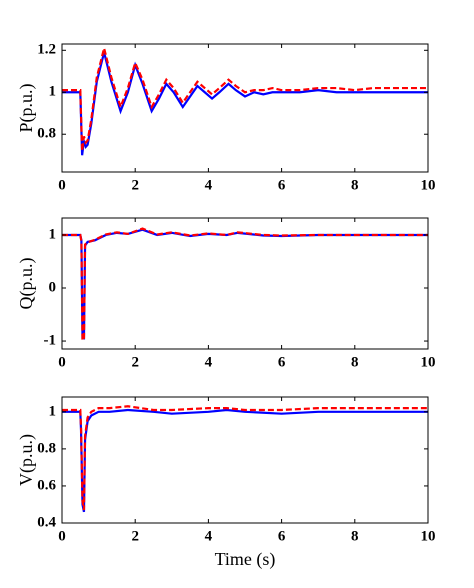  Describe the element at coordinates (26, 107) in the screenshot. I see `y-axis-label: P(p.u.)` at that location.